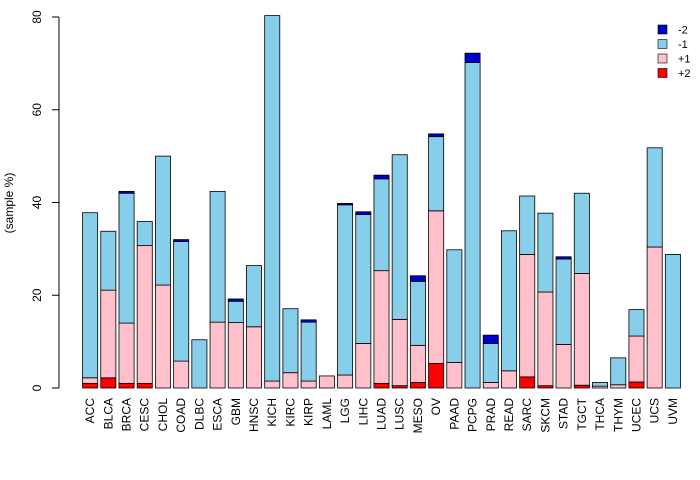 The image size is (700, 480). What do you see at coordinates (162, 220) in the screenshot?
I see `bar-chol-minus1` at bounding box center [162, 220].